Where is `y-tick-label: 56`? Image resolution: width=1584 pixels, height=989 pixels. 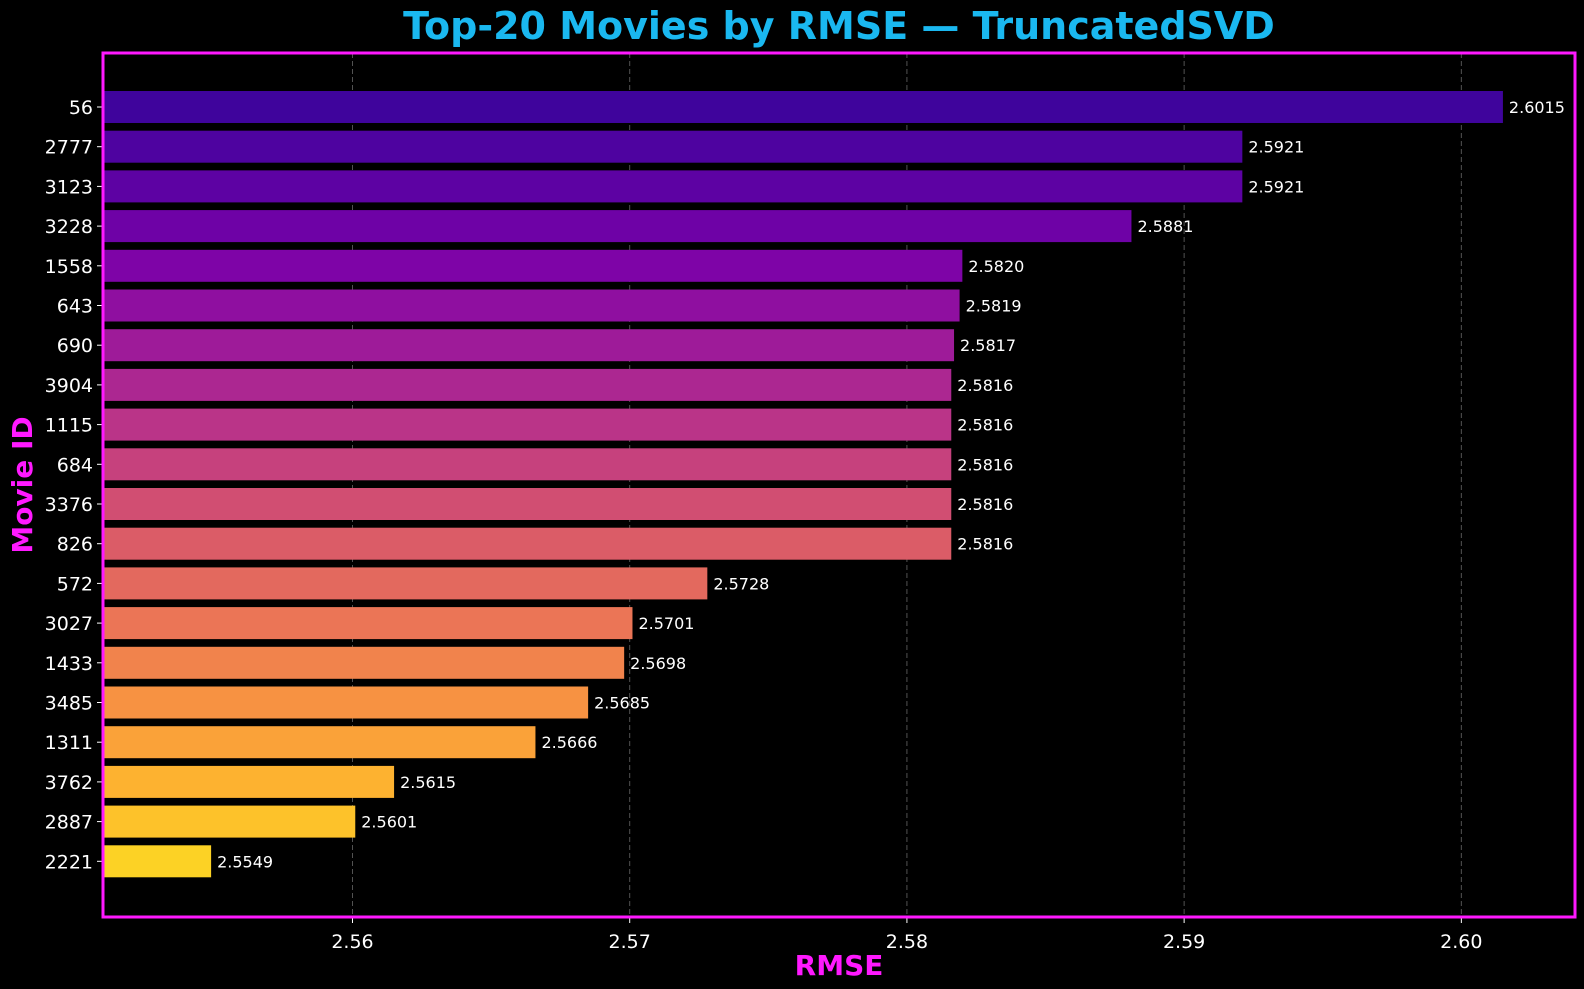 y-tick-label: 56 is located at coordinates (81, 108).